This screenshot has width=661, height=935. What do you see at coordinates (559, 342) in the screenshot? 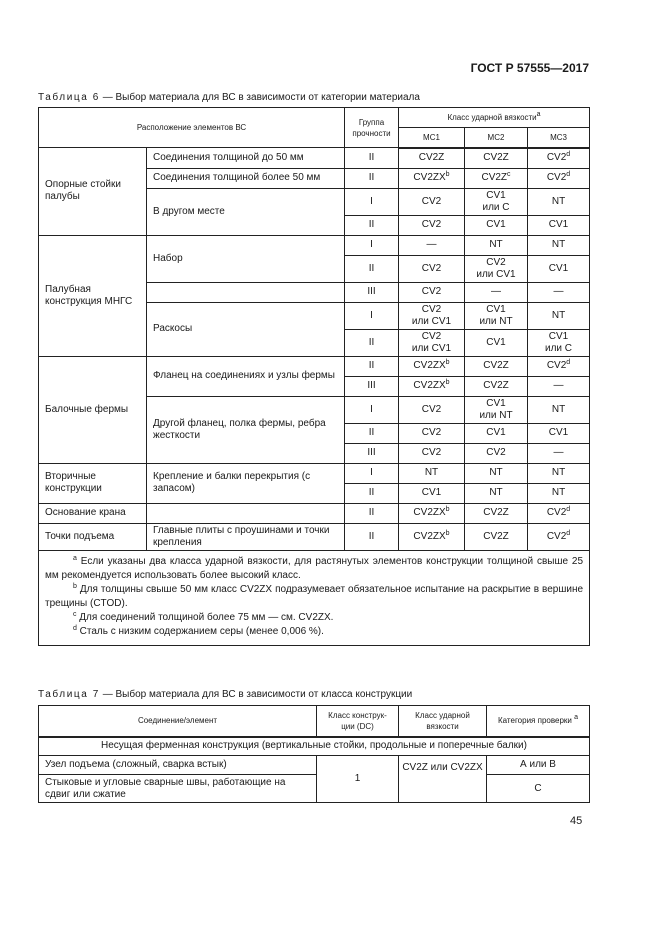
I see `class-value: CV1 или C` at bounding box center [559, 342].